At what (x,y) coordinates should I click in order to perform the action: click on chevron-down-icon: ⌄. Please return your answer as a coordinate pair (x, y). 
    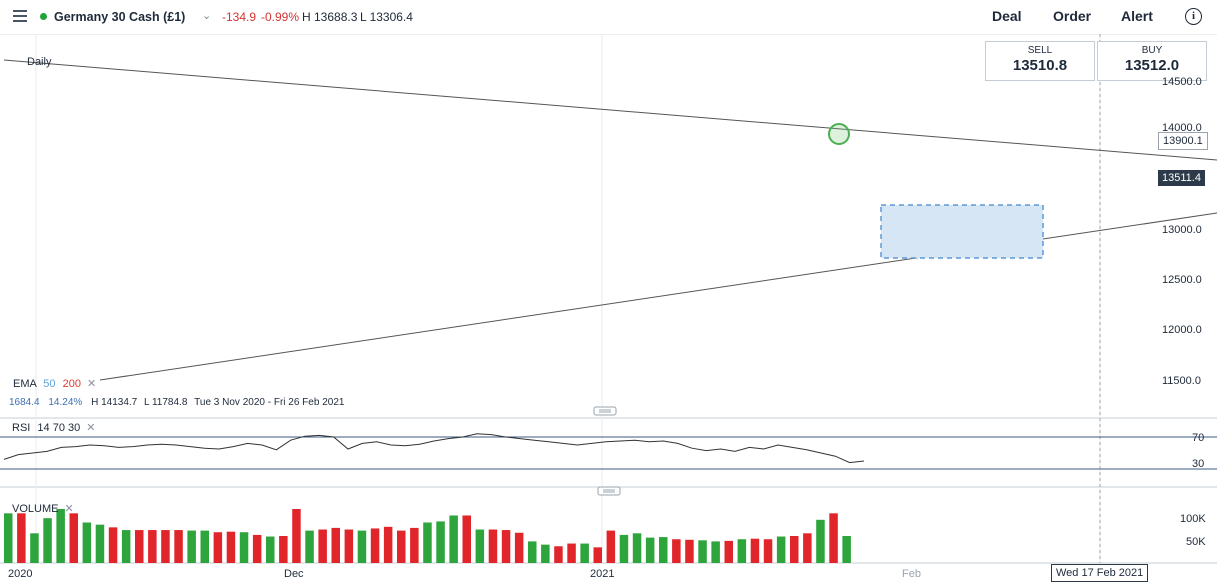
    Looking at the image, I should click on (207, 16).